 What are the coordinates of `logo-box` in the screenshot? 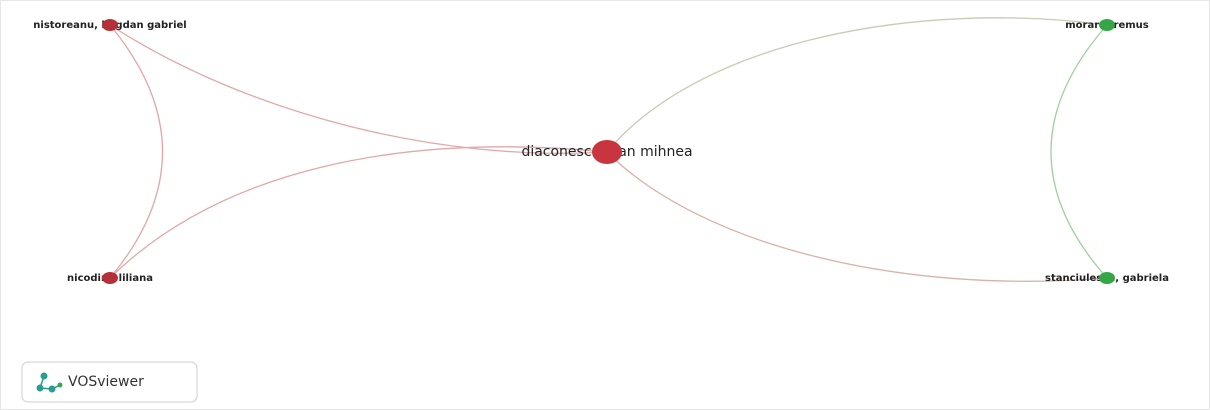 It's located at (109, 382).